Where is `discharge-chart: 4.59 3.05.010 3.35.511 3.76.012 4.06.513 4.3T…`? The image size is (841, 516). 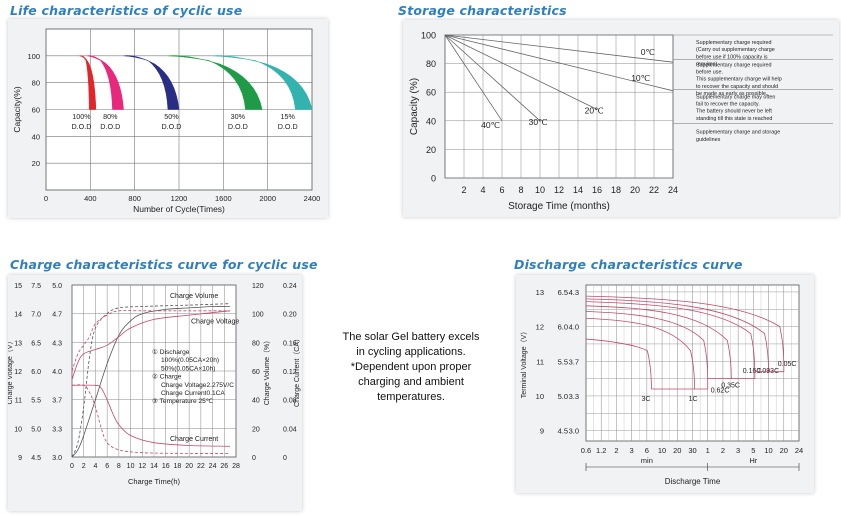 discharge-chart: 4.59 3.05.010 3.35.511 3.76.012 4.06.513 4.3T… is located at coordinates (661, 385).